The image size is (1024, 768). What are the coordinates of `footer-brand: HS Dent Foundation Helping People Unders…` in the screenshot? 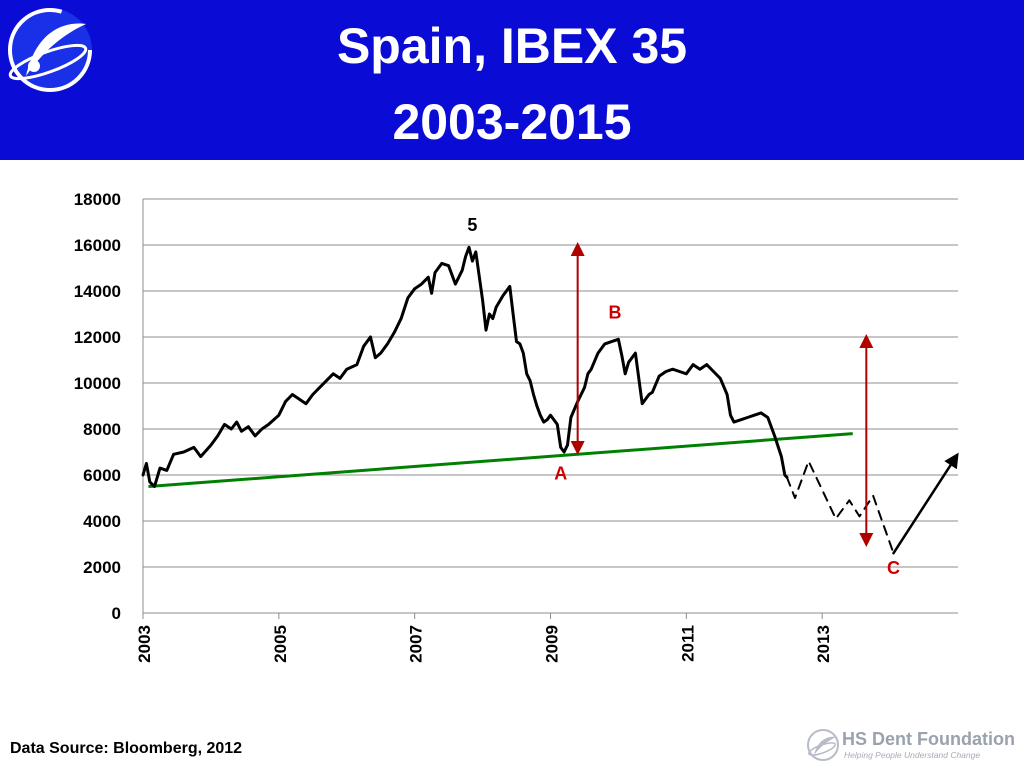 It's located at (911, 746).